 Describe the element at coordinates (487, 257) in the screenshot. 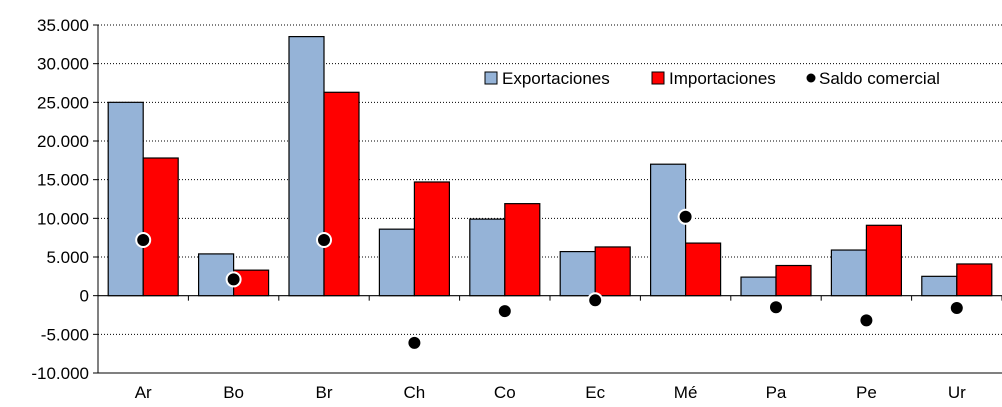

I see `bar-exportaciones-co` at that location.